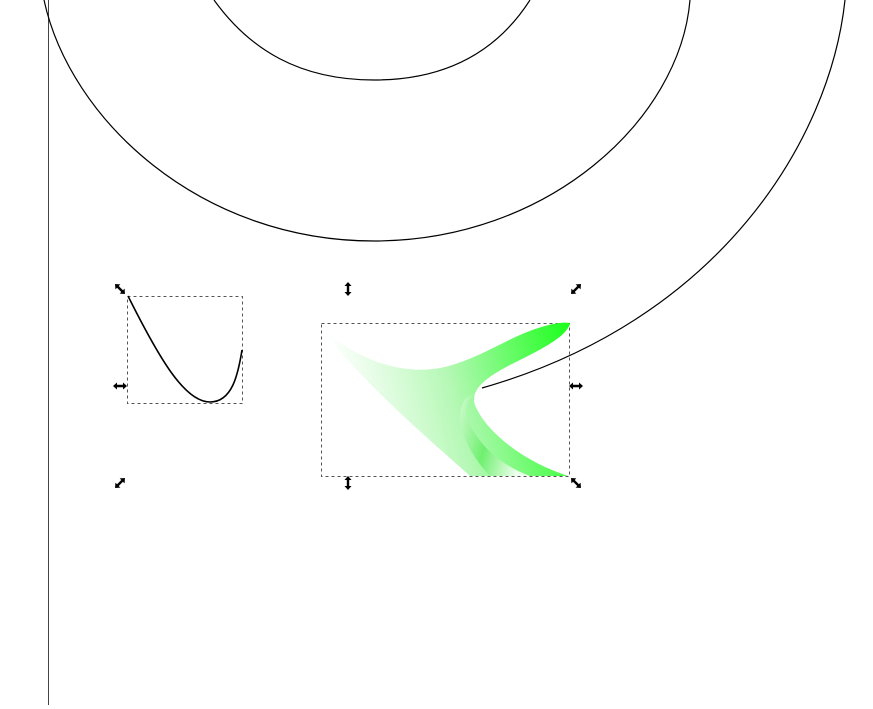  Describe the element at coordinates (120, 483) in the screenshot. I see `scale-handle-bottom-left-icon` at that location.